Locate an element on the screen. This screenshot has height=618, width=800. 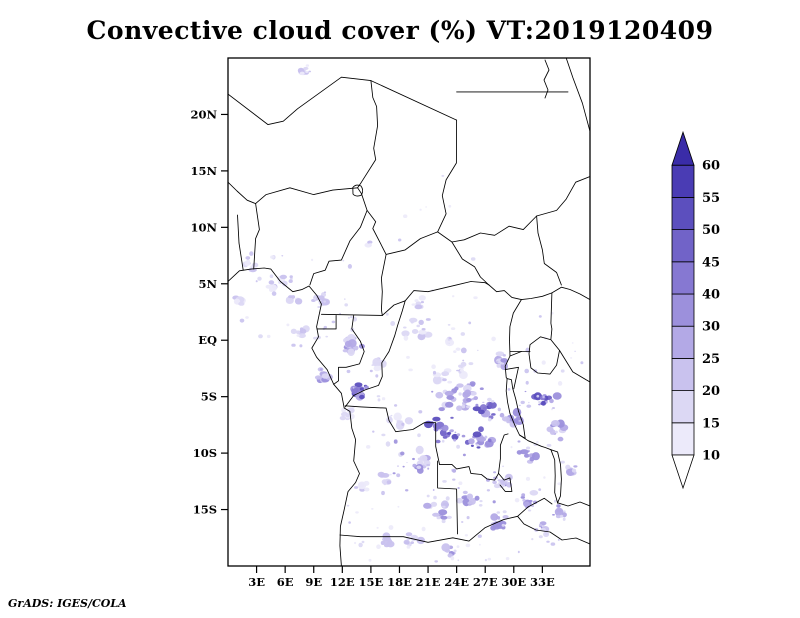
colorbar-tick-label: 55 is located at coordinates (711, 198).